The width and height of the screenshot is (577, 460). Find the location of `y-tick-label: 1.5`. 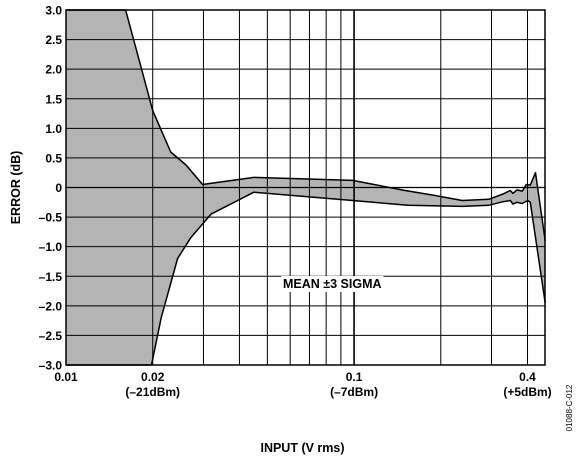

y-tick-label: 1.5 is located at coordinates (53, 99).